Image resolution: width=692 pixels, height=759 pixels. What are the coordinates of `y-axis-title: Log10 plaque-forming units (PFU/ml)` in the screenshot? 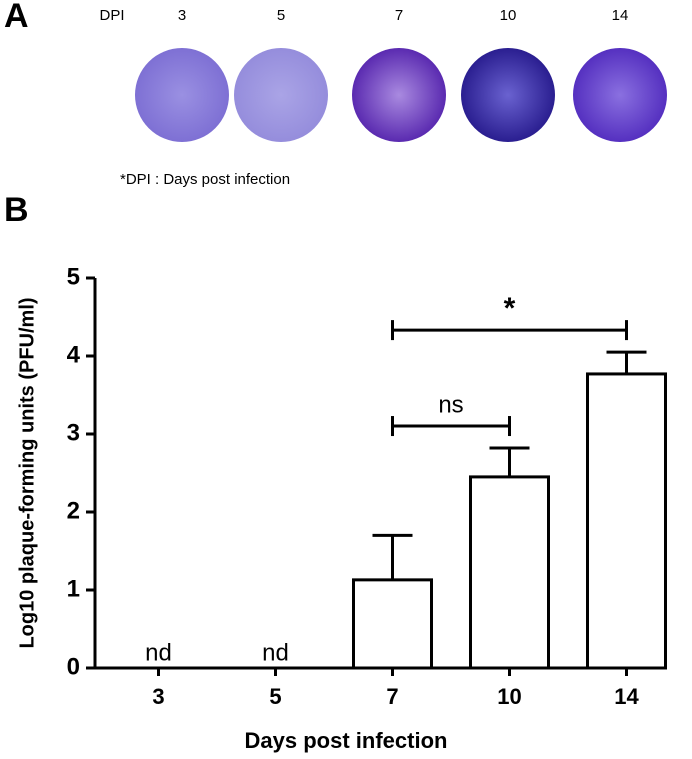 It's located at (27, 472).